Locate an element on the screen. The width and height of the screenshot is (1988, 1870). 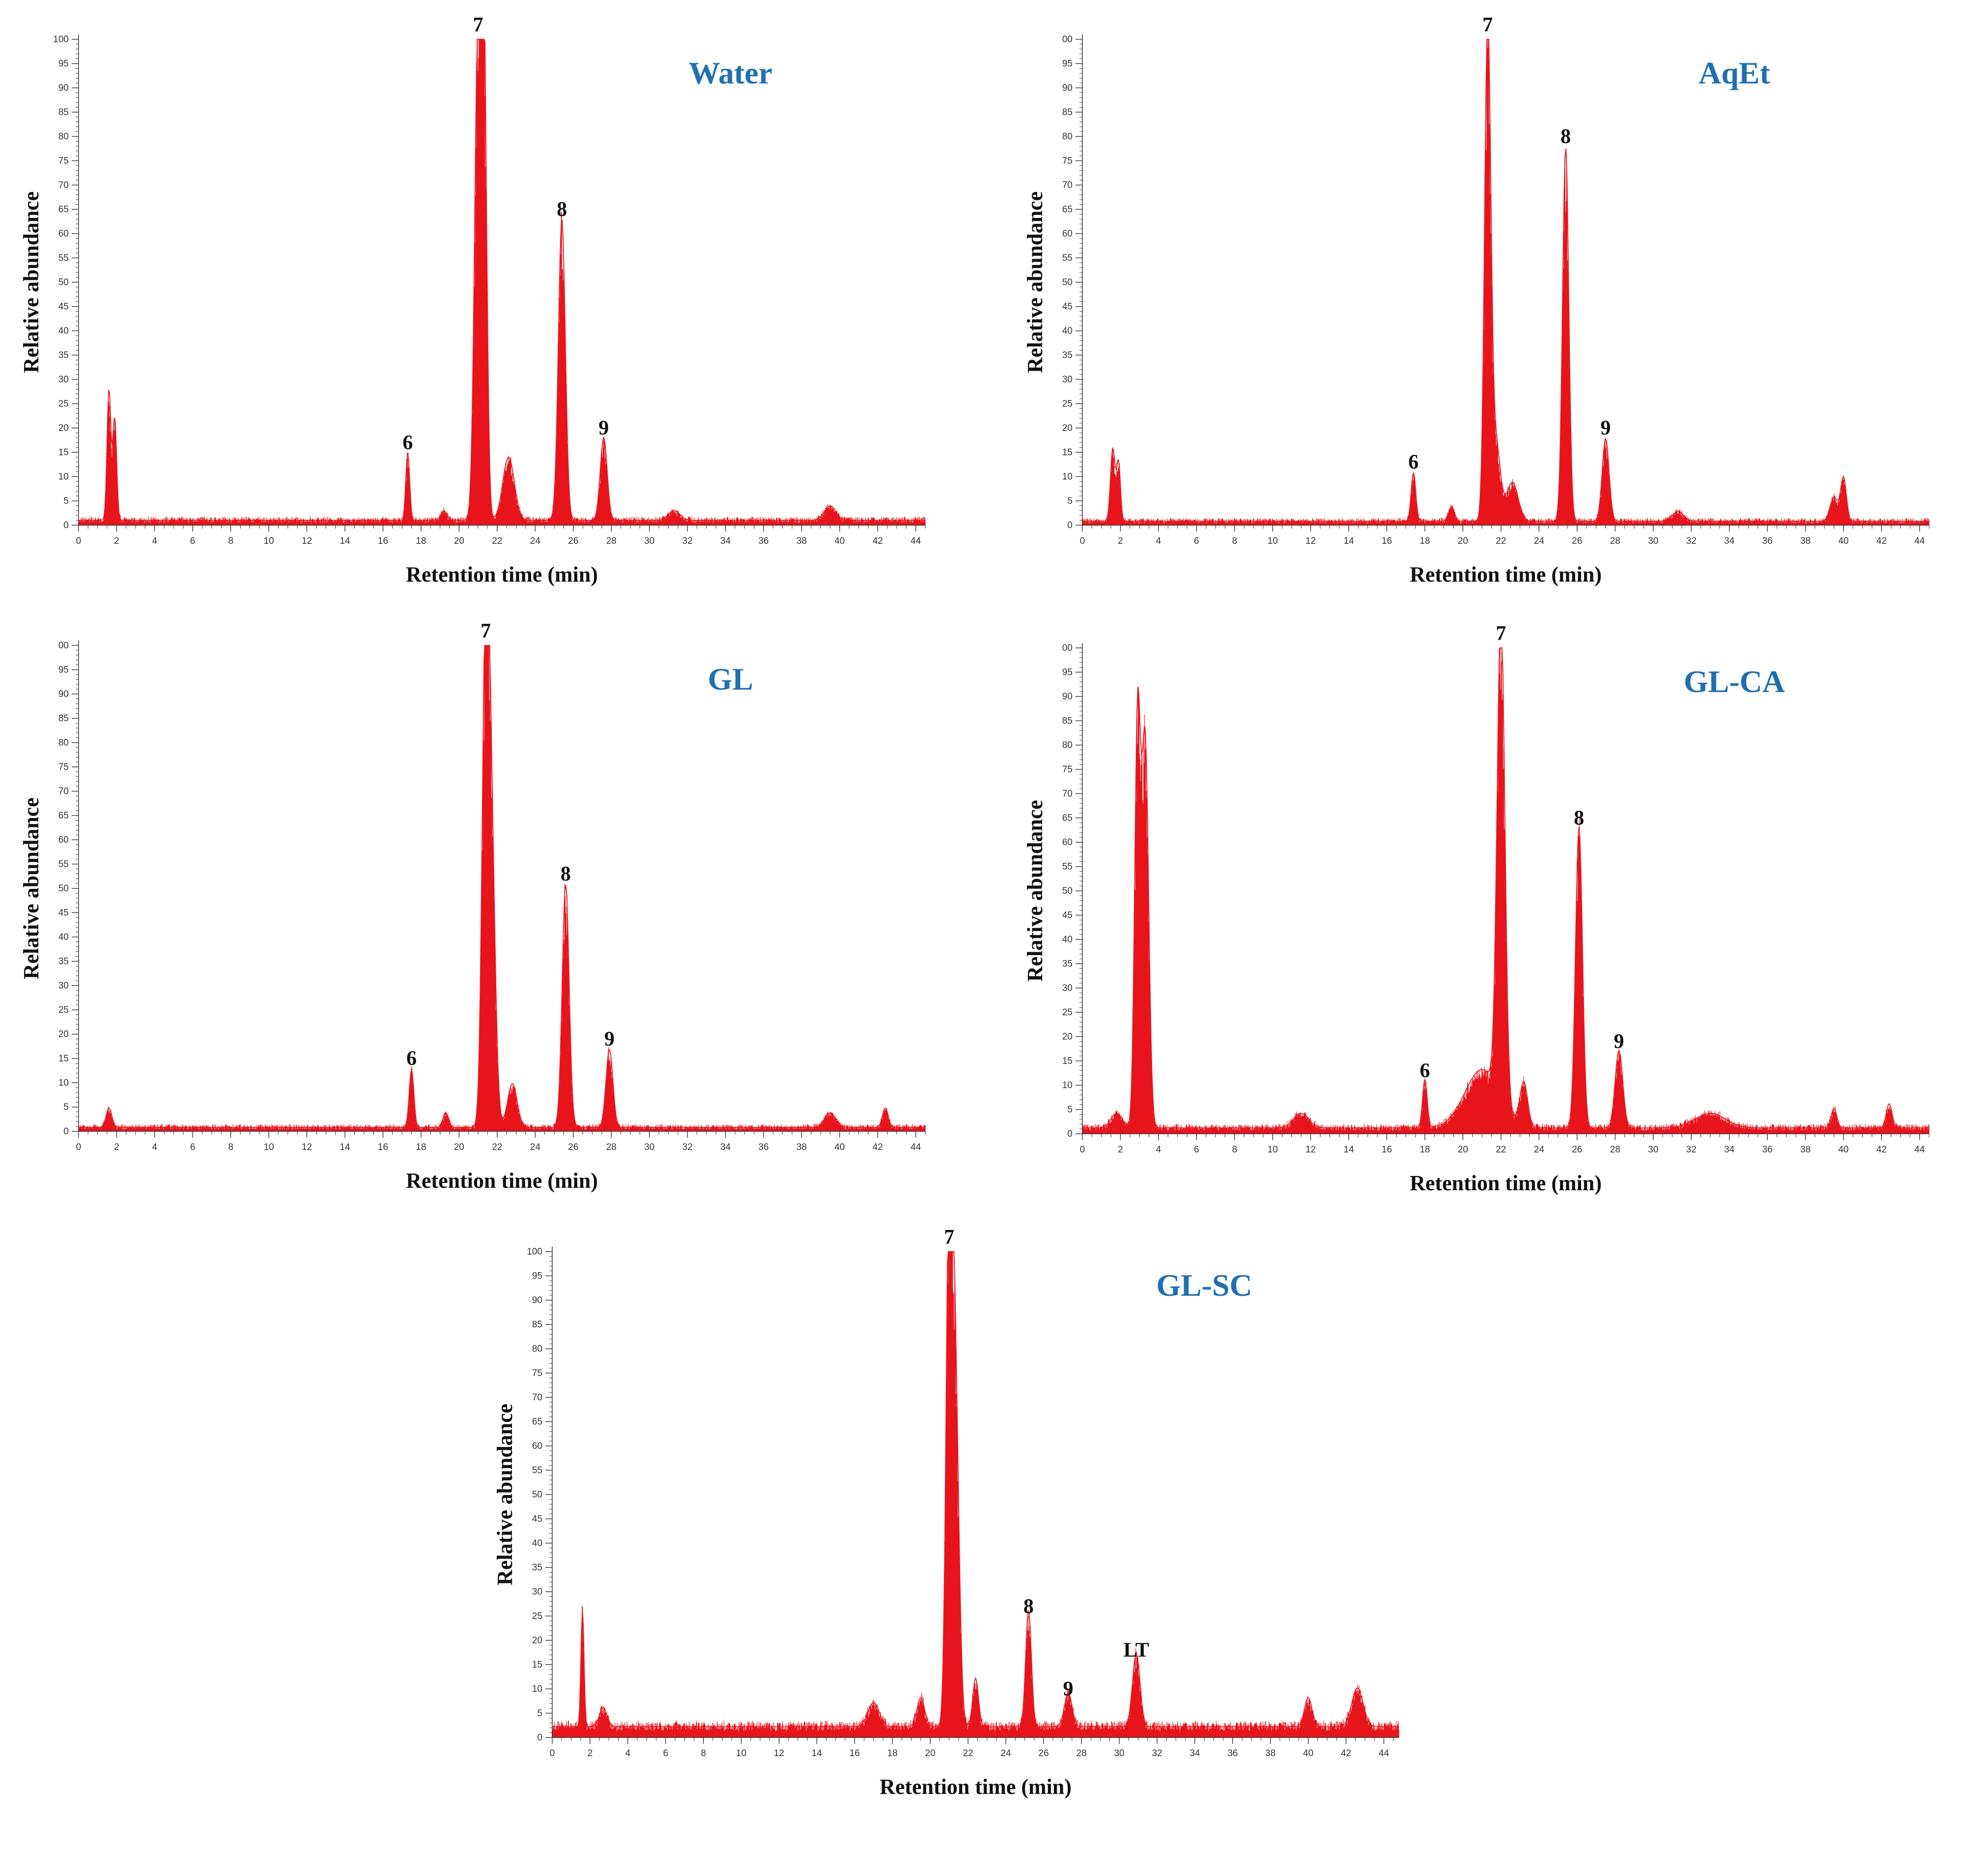
peak-label: LT is located at coordinates (1136, 1650).